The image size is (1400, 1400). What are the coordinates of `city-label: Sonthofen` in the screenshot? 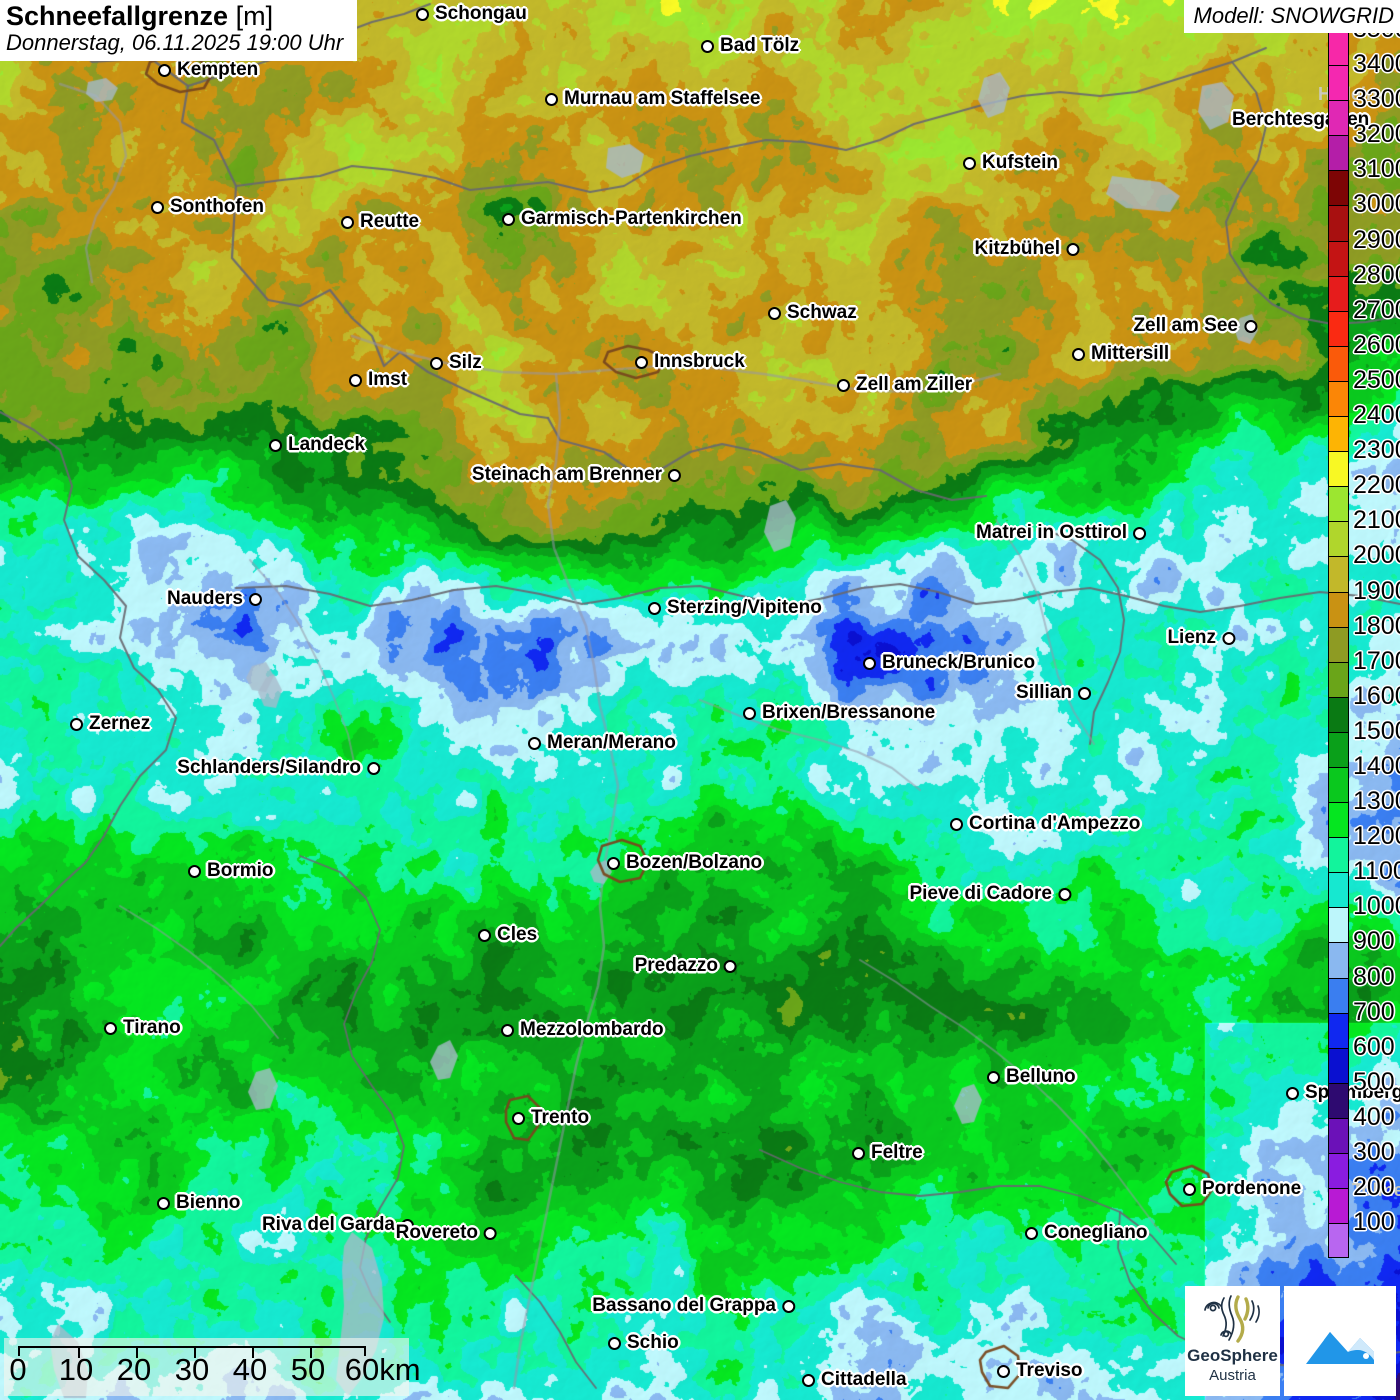 It's located at (217, 206).